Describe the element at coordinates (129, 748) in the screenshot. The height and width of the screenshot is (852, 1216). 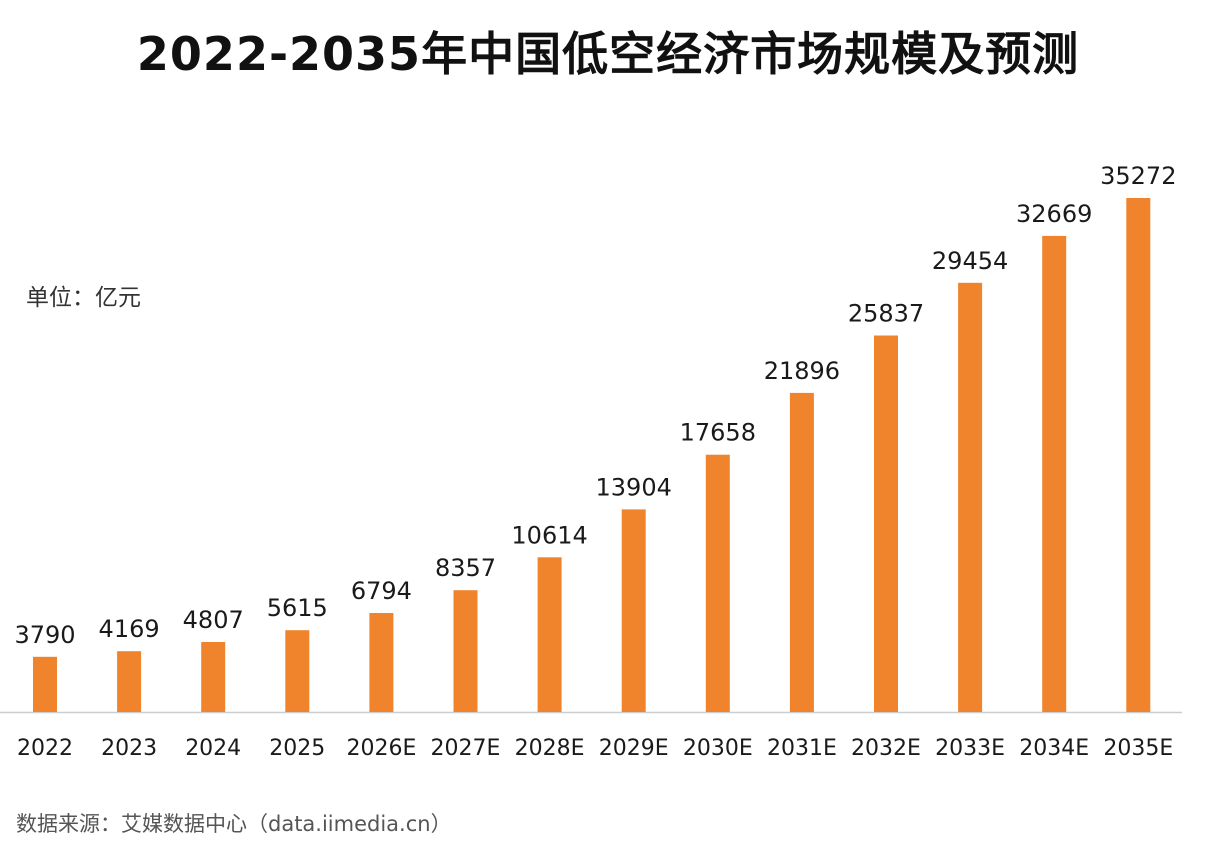
I see `tick-label-2023: 2023` at that location.